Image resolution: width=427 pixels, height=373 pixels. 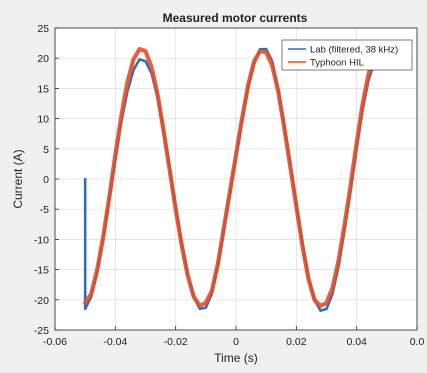 What do you see at coordinates (236, 342) in the screenshot?
I see `x-tick-label: 0` at bounding box center [236, 342].